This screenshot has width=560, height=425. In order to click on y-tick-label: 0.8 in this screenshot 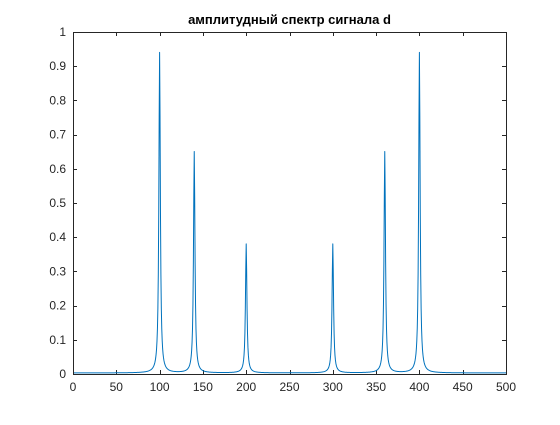, I will do `click(57, 100)`.